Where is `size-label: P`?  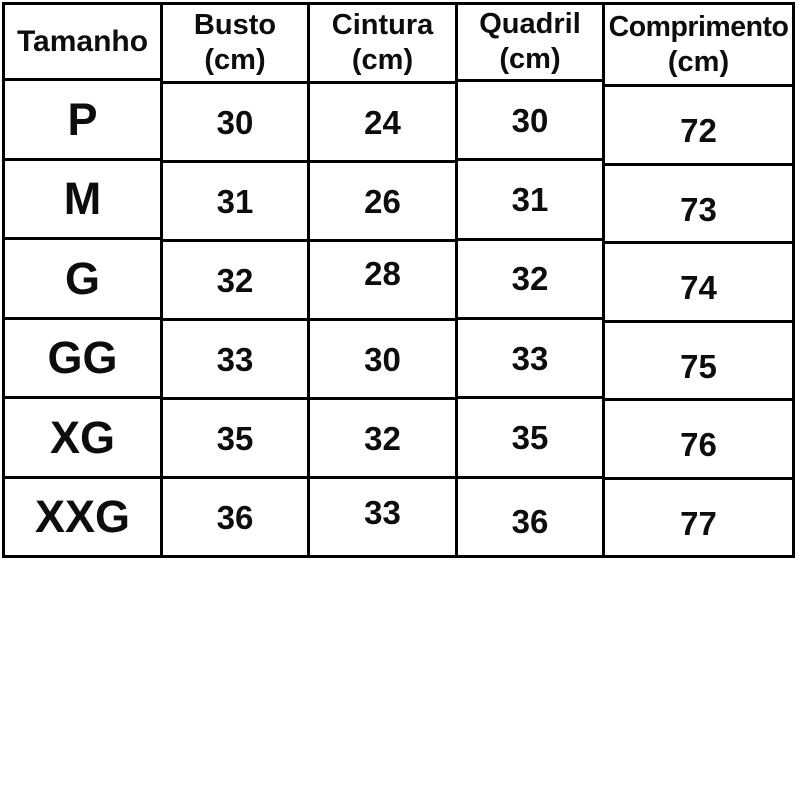
size-label: P is located at coordinates (82, 119).